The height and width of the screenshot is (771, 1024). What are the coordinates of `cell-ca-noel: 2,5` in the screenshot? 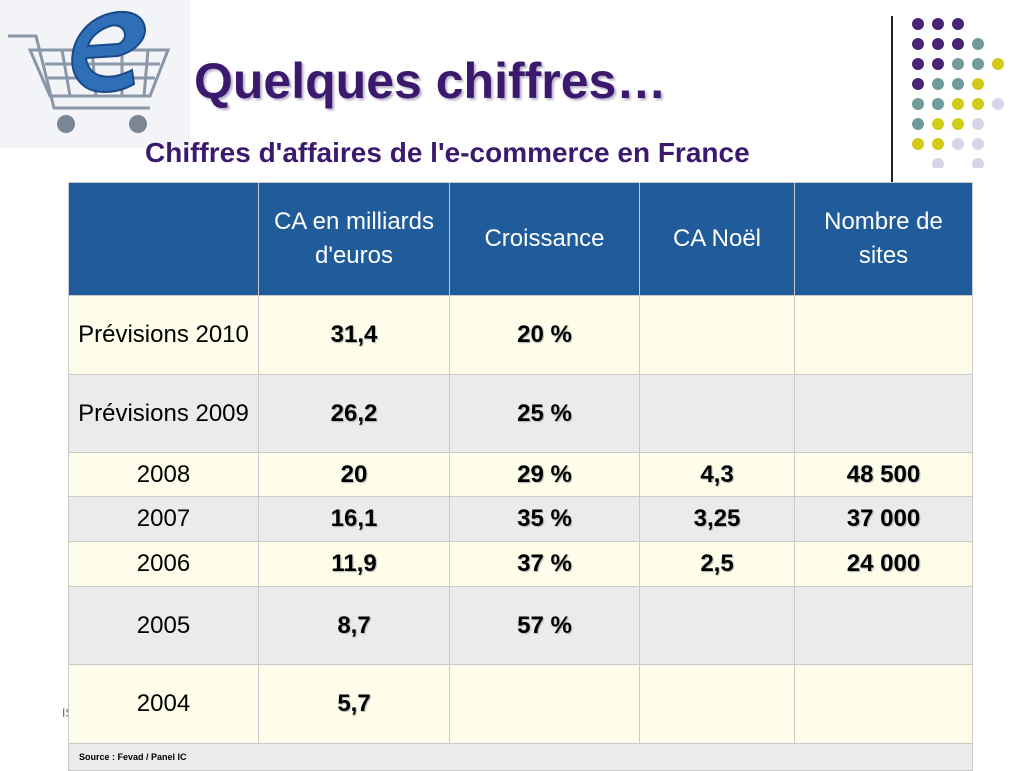 It's located at (717, 564).